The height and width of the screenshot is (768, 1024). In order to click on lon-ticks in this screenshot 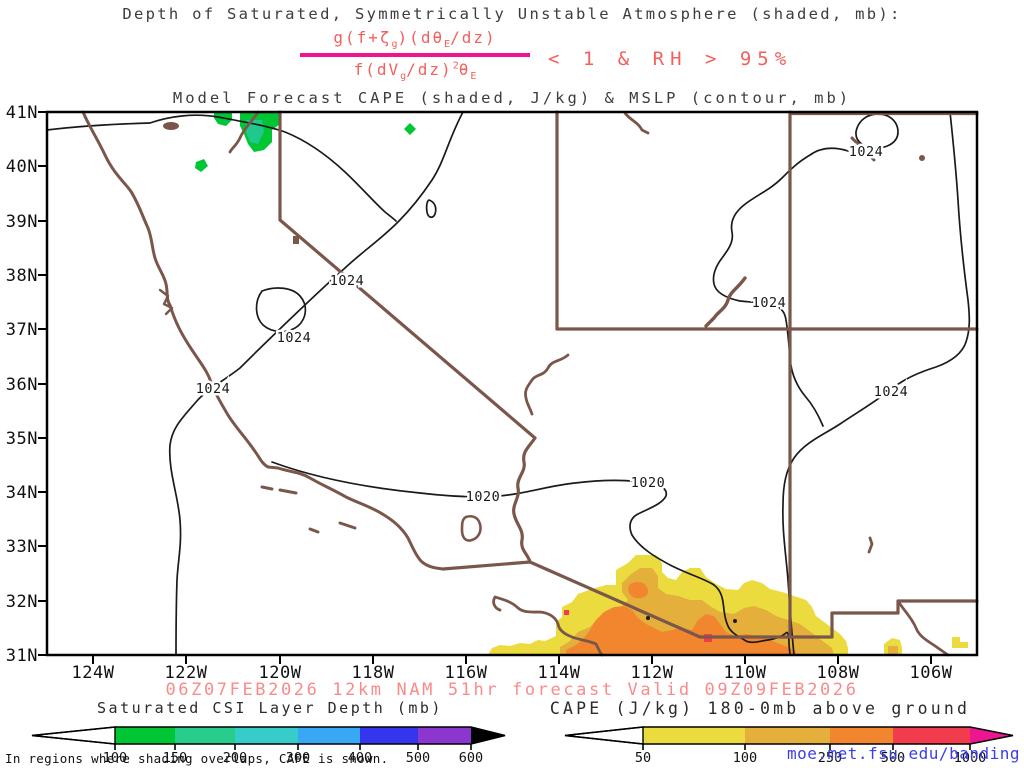, I will do `click(512, 659)`.